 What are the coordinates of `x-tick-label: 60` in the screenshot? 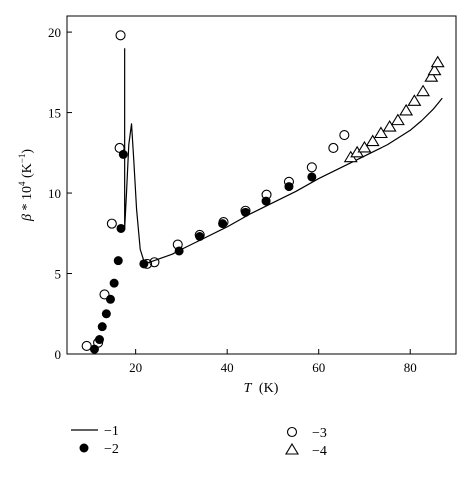 It's located at (318, 367).